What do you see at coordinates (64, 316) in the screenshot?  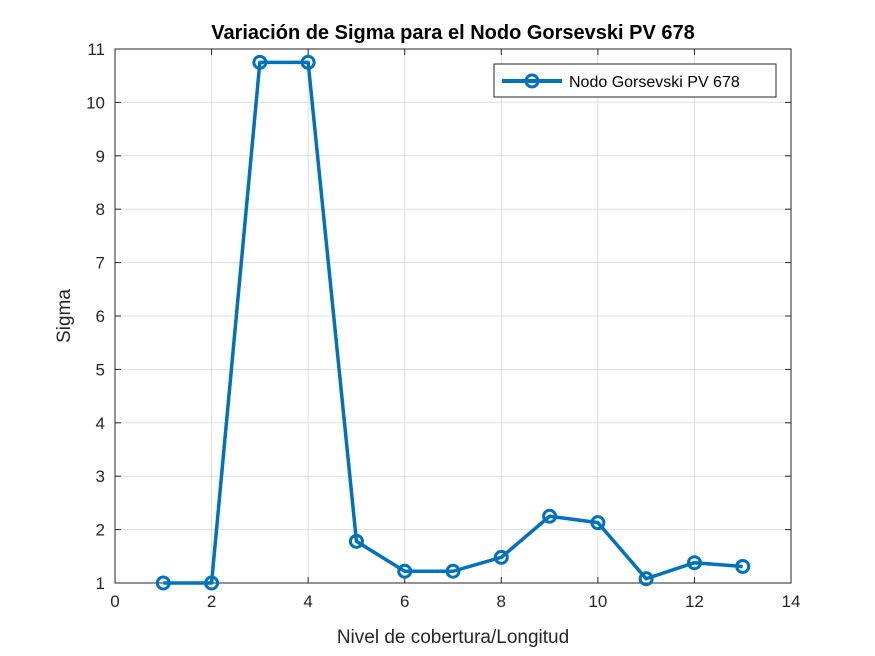 I see `y-axis-title: Sigma` at bounding box center [64, 316].